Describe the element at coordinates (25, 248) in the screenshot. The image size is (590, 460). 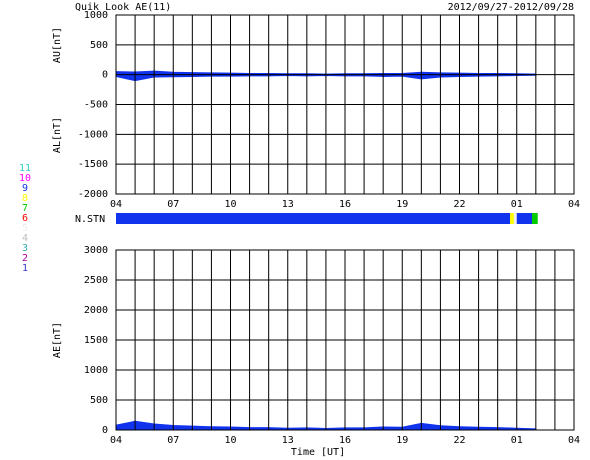
I see `level-legend: 3` at that location.